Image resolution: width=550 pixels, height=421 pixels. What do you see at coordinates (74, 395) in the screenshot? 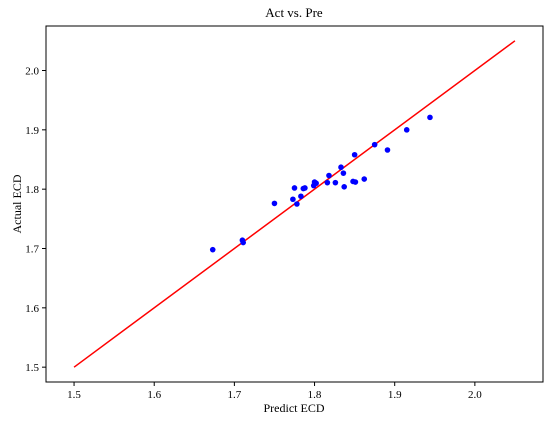
I see `x-tick-label: 1.5` at bounding box center [74, 395].